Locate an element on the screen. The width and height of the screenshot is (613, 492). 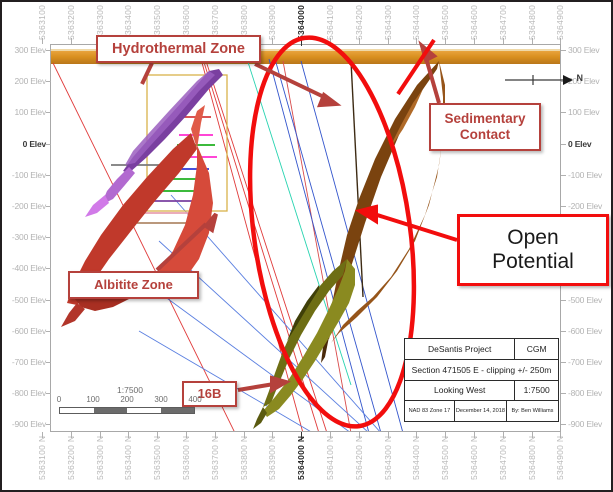
elevation-tick-label-left: 200 Elev is located at coordinates (30, 81).